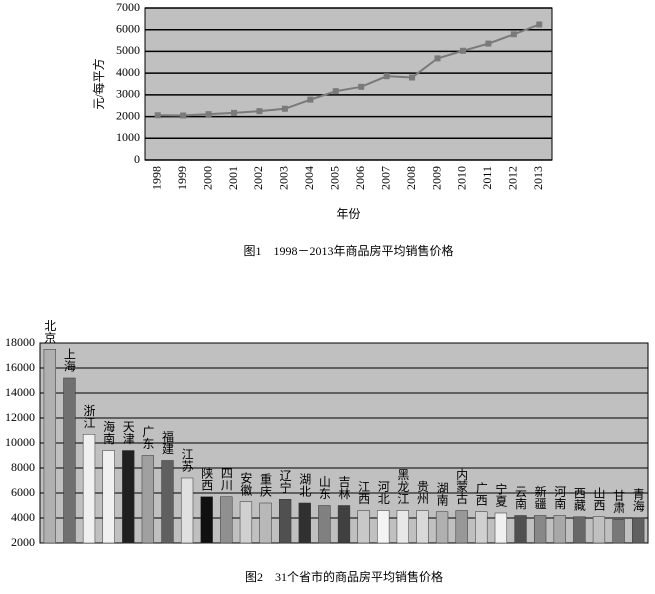 The image size is (655, 594). I want to click on y-tick-label: 16000, so click(20, 367).